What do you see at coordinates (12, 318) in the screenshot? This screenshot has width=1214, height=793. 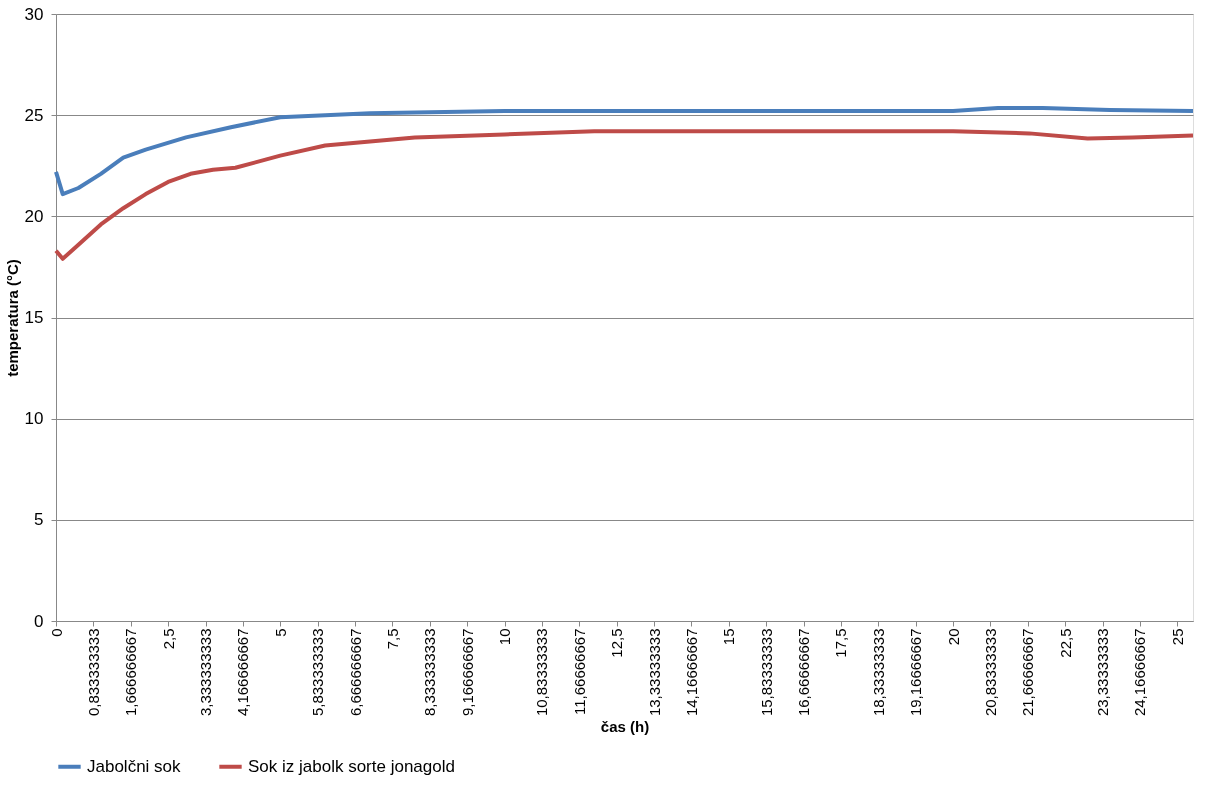 I see `y-axis-title: temperatura (°C)` at bounding box center [12, 318].